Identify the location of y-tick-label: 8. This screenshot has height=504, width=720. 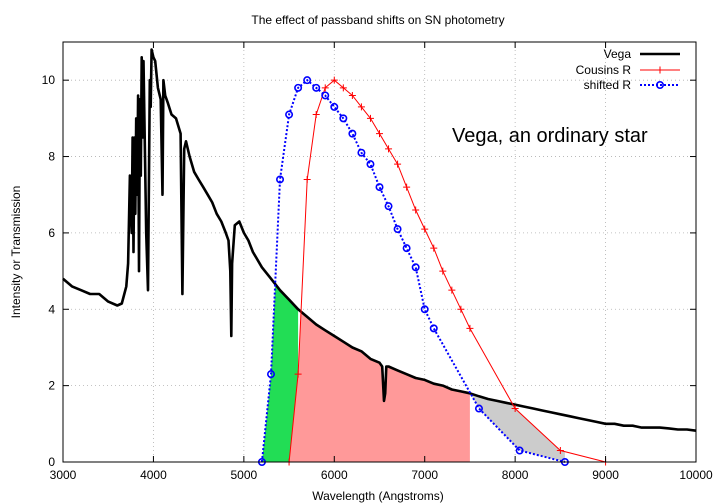
(51, 157).